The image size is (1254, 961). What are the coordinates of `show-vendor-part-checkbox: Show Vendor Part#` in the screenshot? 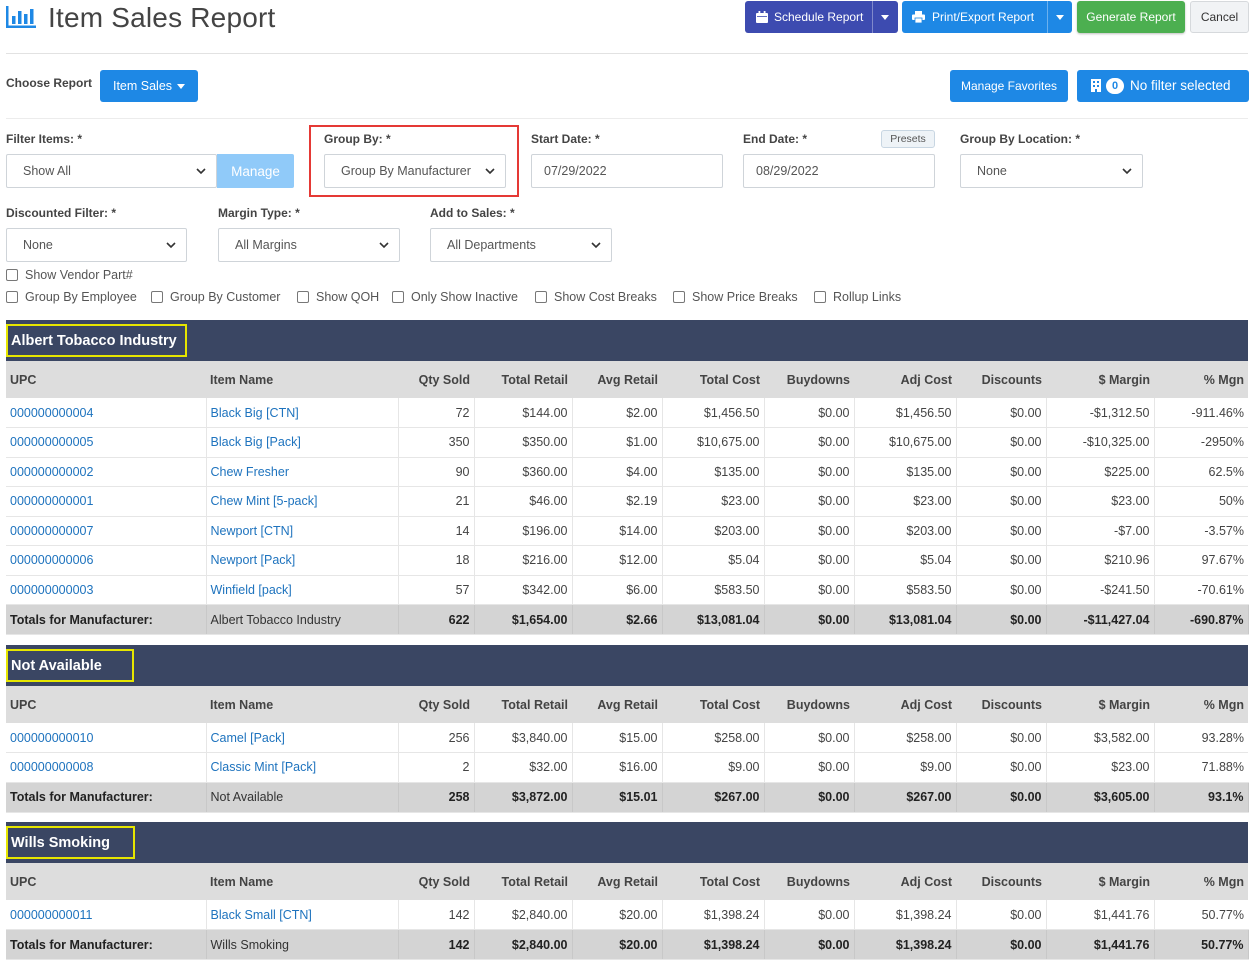 It's located at (69, 275).